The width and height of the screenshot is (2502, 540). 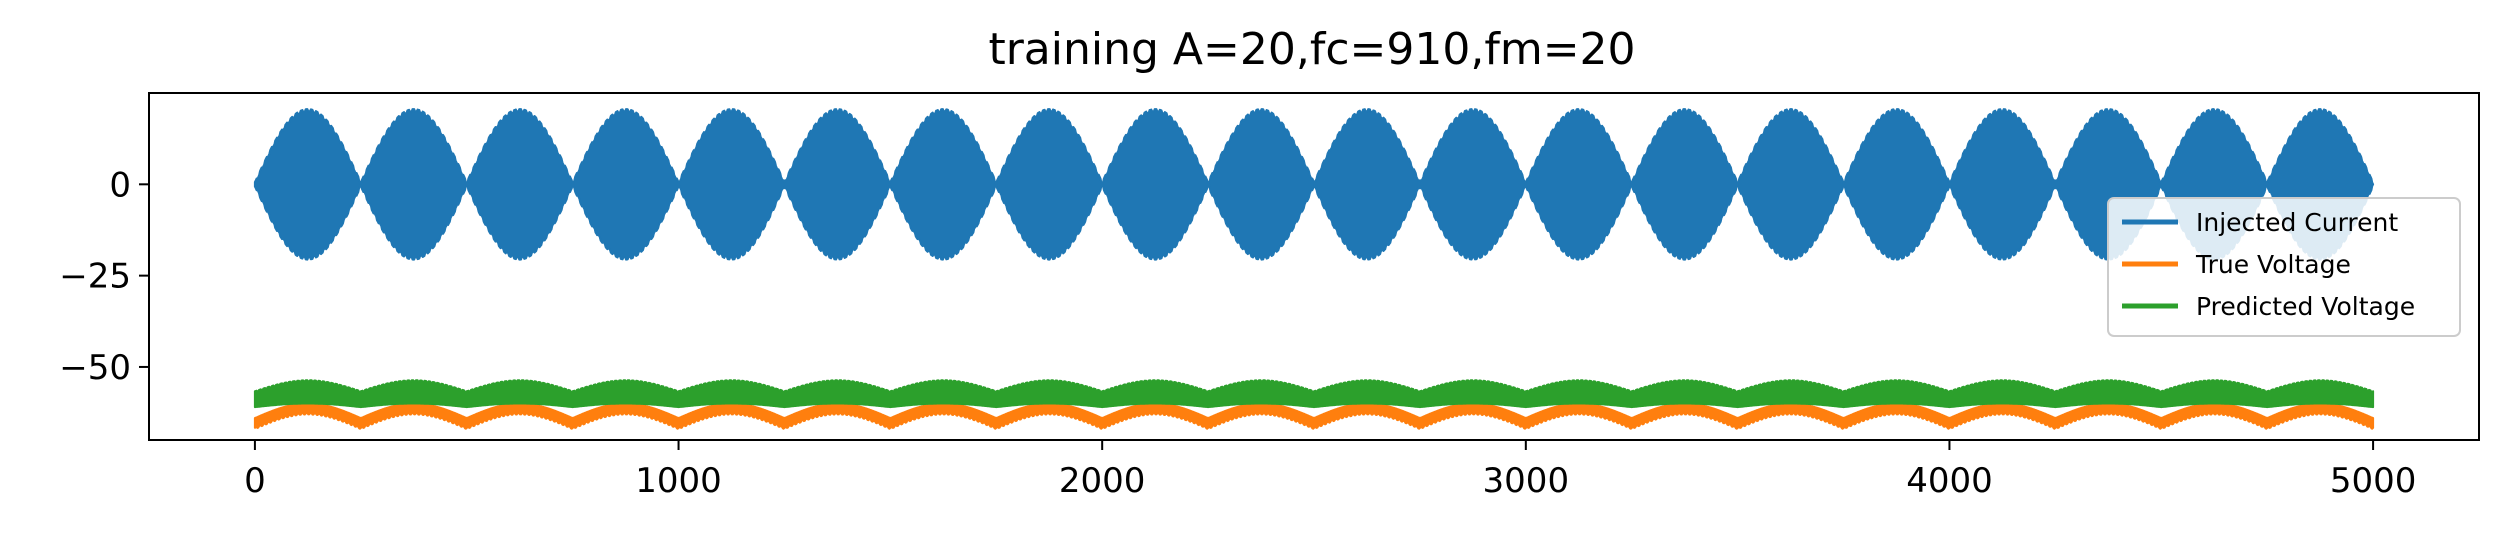 I want to click on legend-label: Predicted Voltage, so click(x=2305, y=306).